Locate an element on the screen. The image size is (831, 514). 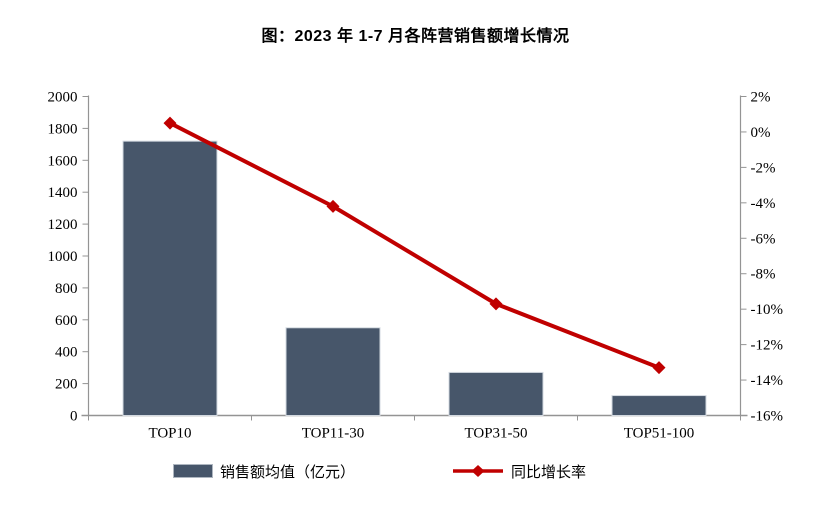
axis-tick-label: 600 is located at coordinates (66, 321).